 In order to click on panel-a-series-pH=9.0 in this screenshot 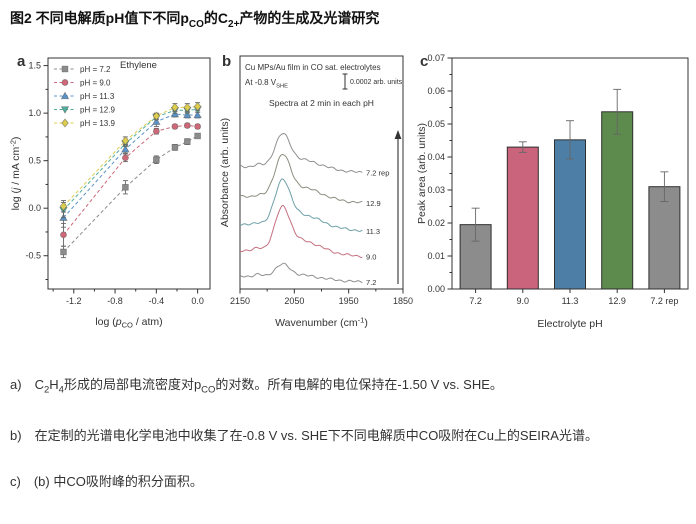, I will do `click(130, 184)`.